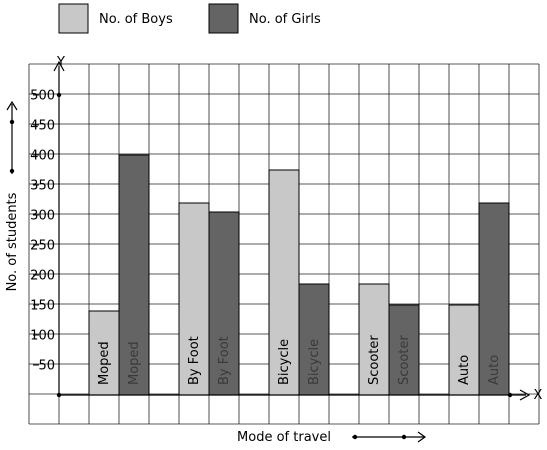 The height and width of the screenshot is (450, 547). What do you see at coordinates (134, 275) in the screenshot?
I see `bar-moped-girls` at bounding box center [134, 275].